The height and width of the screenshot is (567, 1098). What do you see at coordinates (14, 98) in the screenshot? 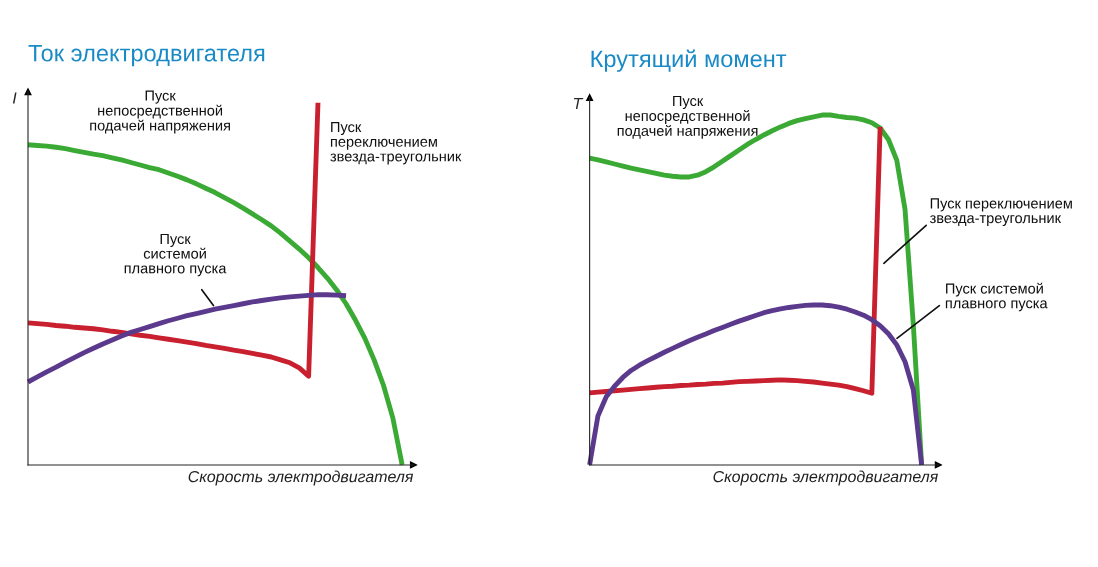
I see `y-axis-title: I` at bounding box center [14, 98].